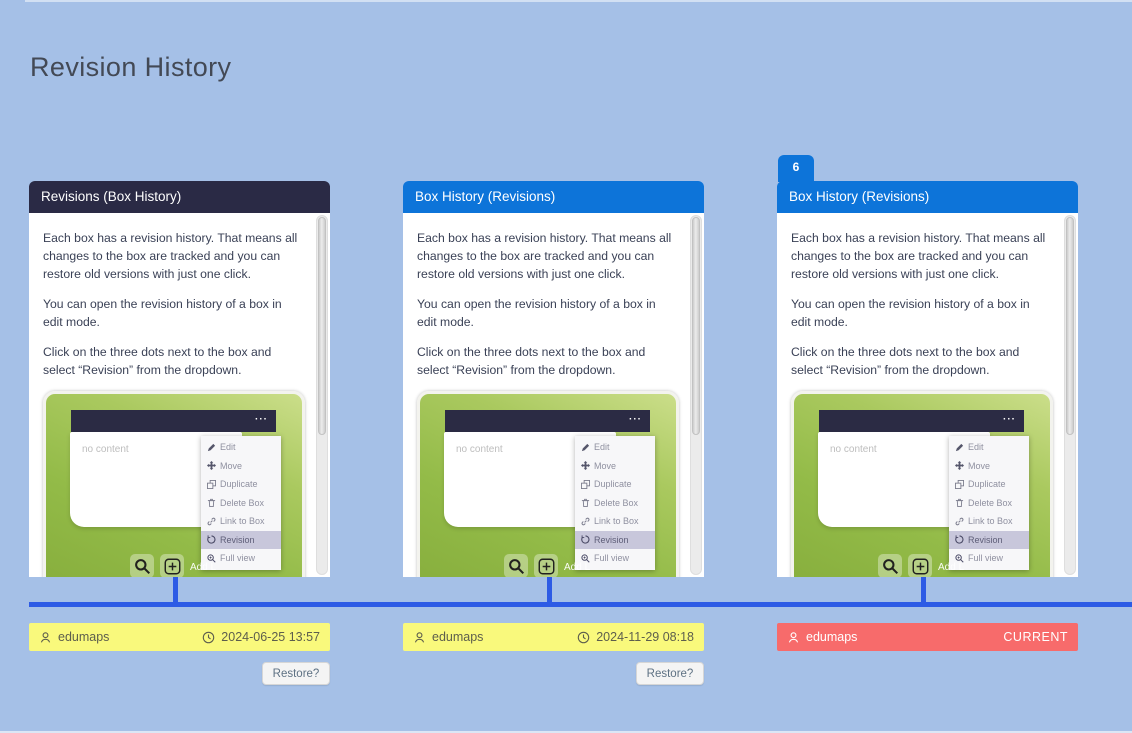  What do you see at coordinates (566, 732) in the screenshot?
I see `window-bottom-edge` at bounding box center [566, 732].